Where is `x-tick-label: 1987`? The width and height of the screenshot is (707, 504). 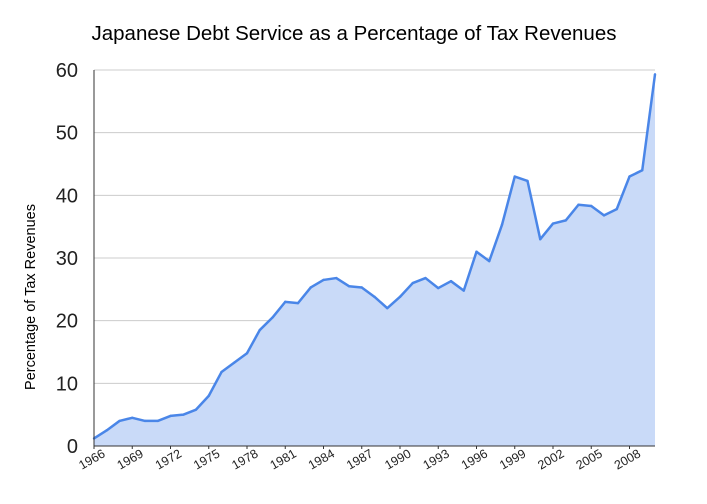
x-tick-label: 1987 is located at coordinates (359, 459).